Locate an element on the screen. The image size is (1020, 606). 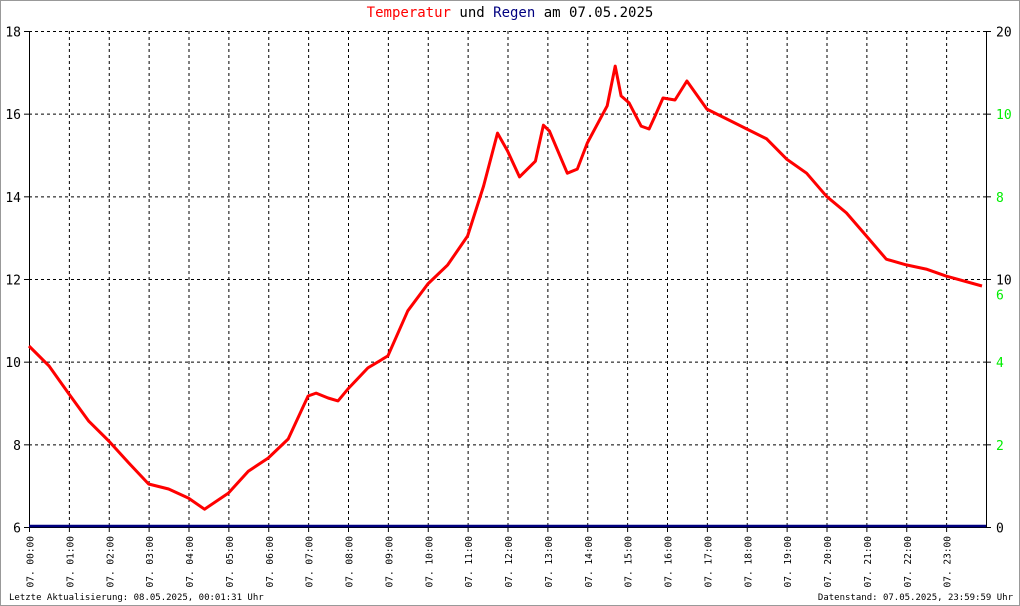
y-left-tick-label: 18 is located at coordinates (13, 33).